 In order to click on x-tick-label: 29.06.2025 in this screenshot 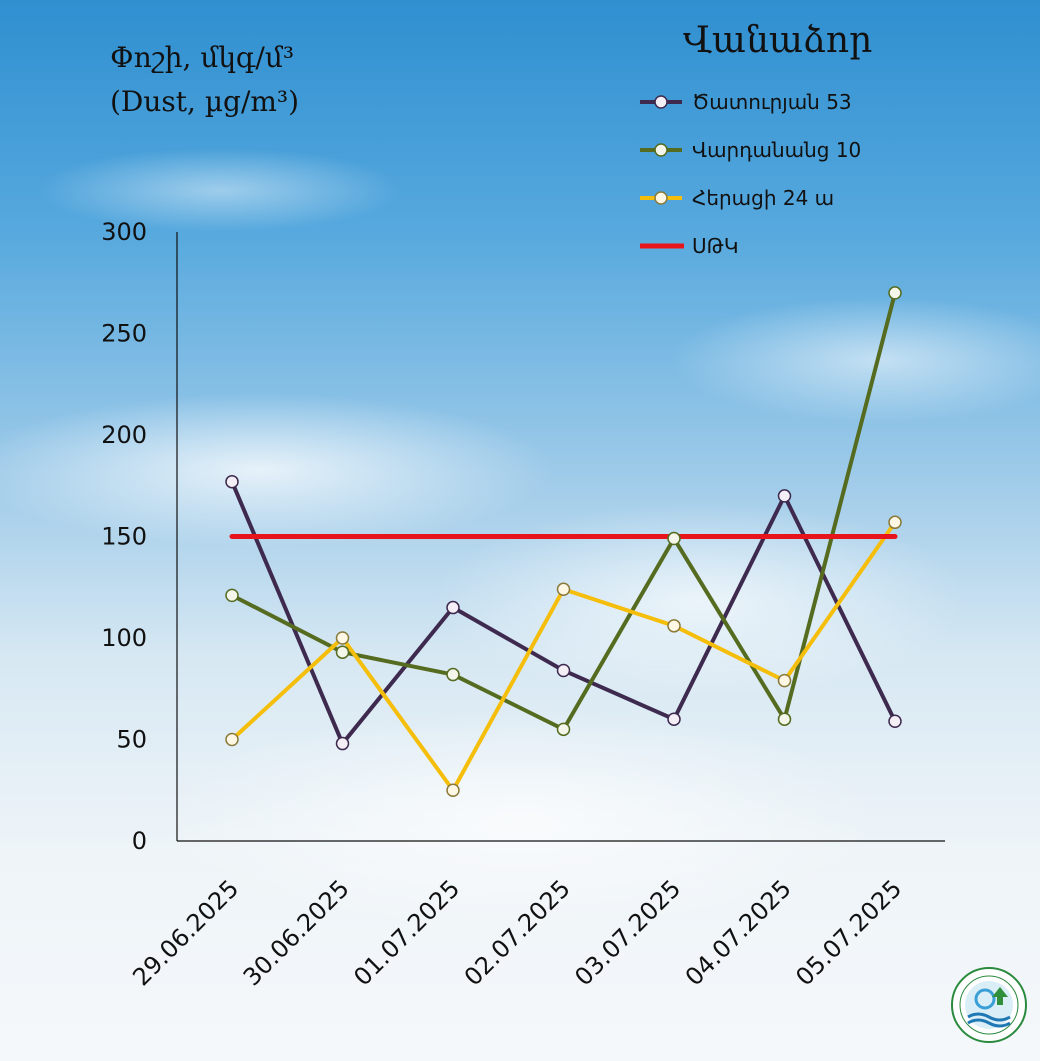, I will do `click(185, 932)`.